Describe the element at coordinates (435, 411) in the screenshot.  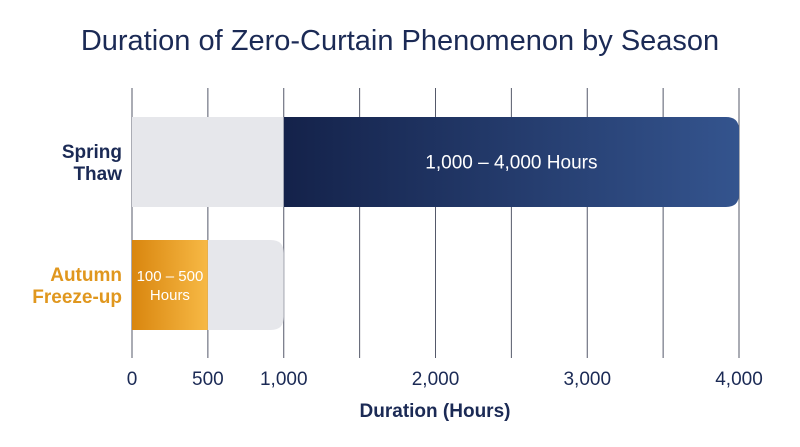
I see `x-axis-label: Duration (Hours)` at that location.